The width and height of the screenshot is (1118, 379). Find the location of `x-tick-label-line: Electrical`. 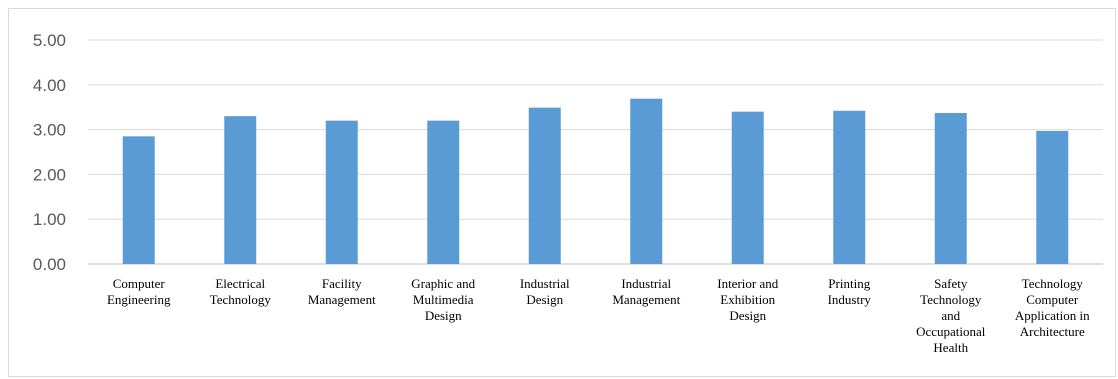

x-tick-label-line: Electrical is located at coordinates (240, 283).